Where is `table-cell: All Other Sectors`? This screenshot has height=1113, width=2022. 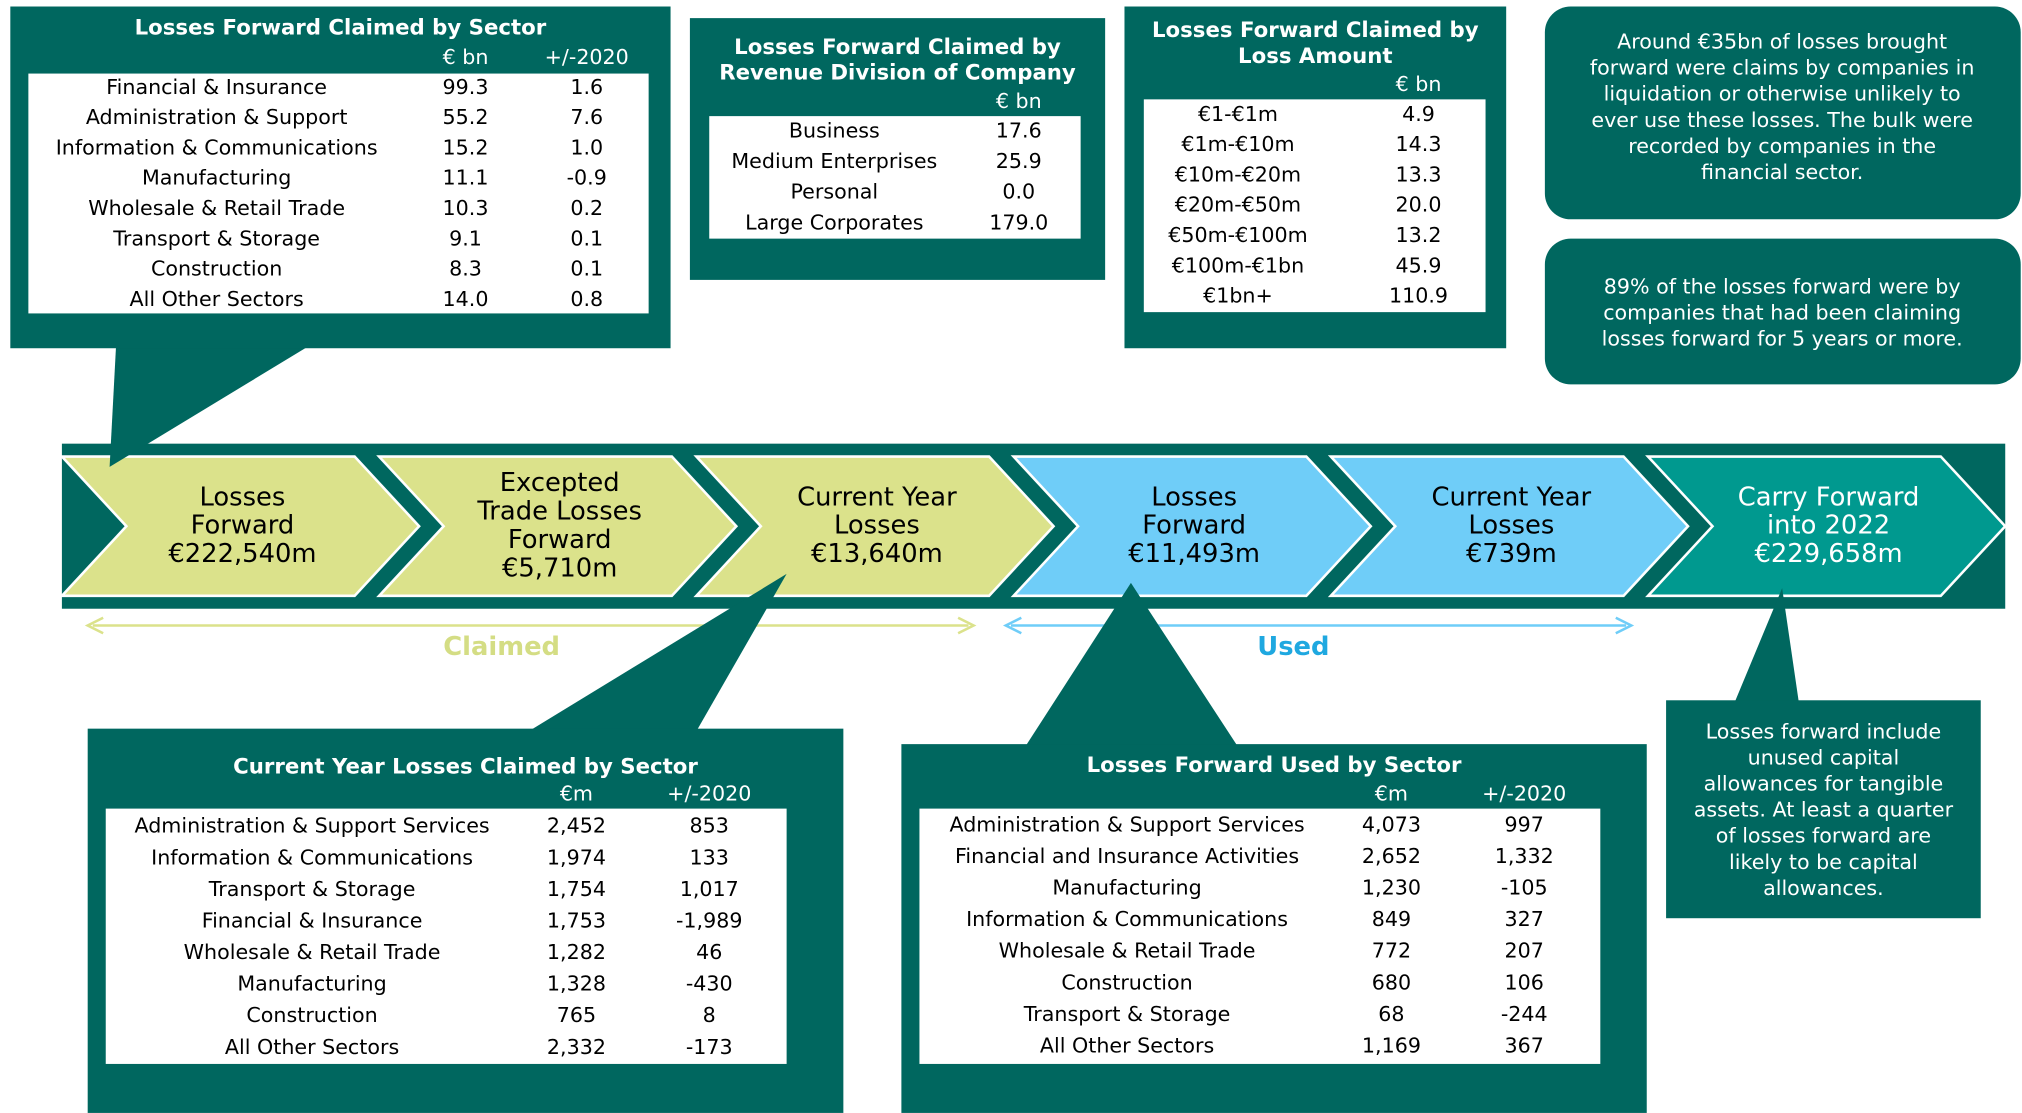 table-cell: All Other Sectors is located at coordinates (216, 299).